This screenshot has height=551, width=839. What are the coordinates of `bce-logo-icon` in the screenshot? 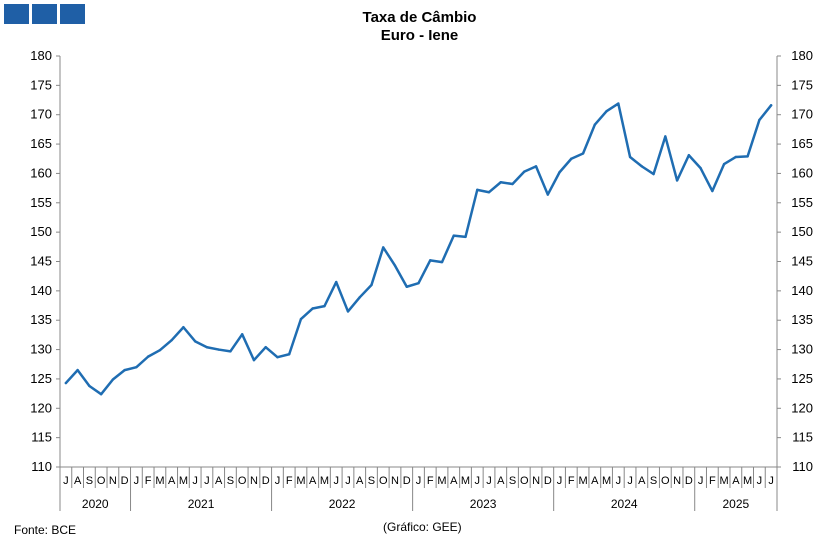 It's located at (44, 14).